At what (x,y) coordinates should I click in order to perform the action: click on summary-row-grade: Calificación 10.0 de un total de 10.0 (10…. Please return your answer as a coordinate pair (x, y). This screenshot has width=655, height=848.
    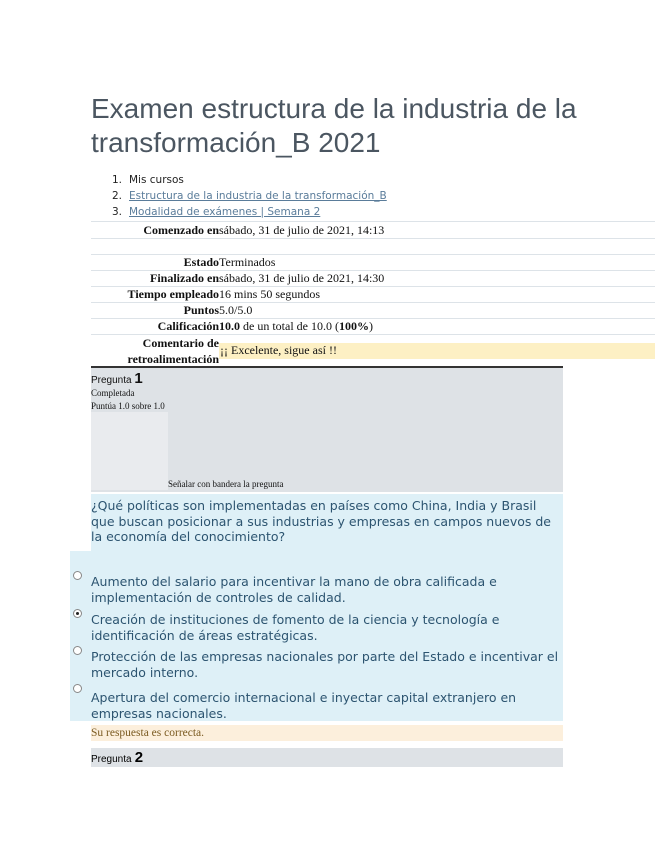
    Looking at the image, I should click on (373, 326).